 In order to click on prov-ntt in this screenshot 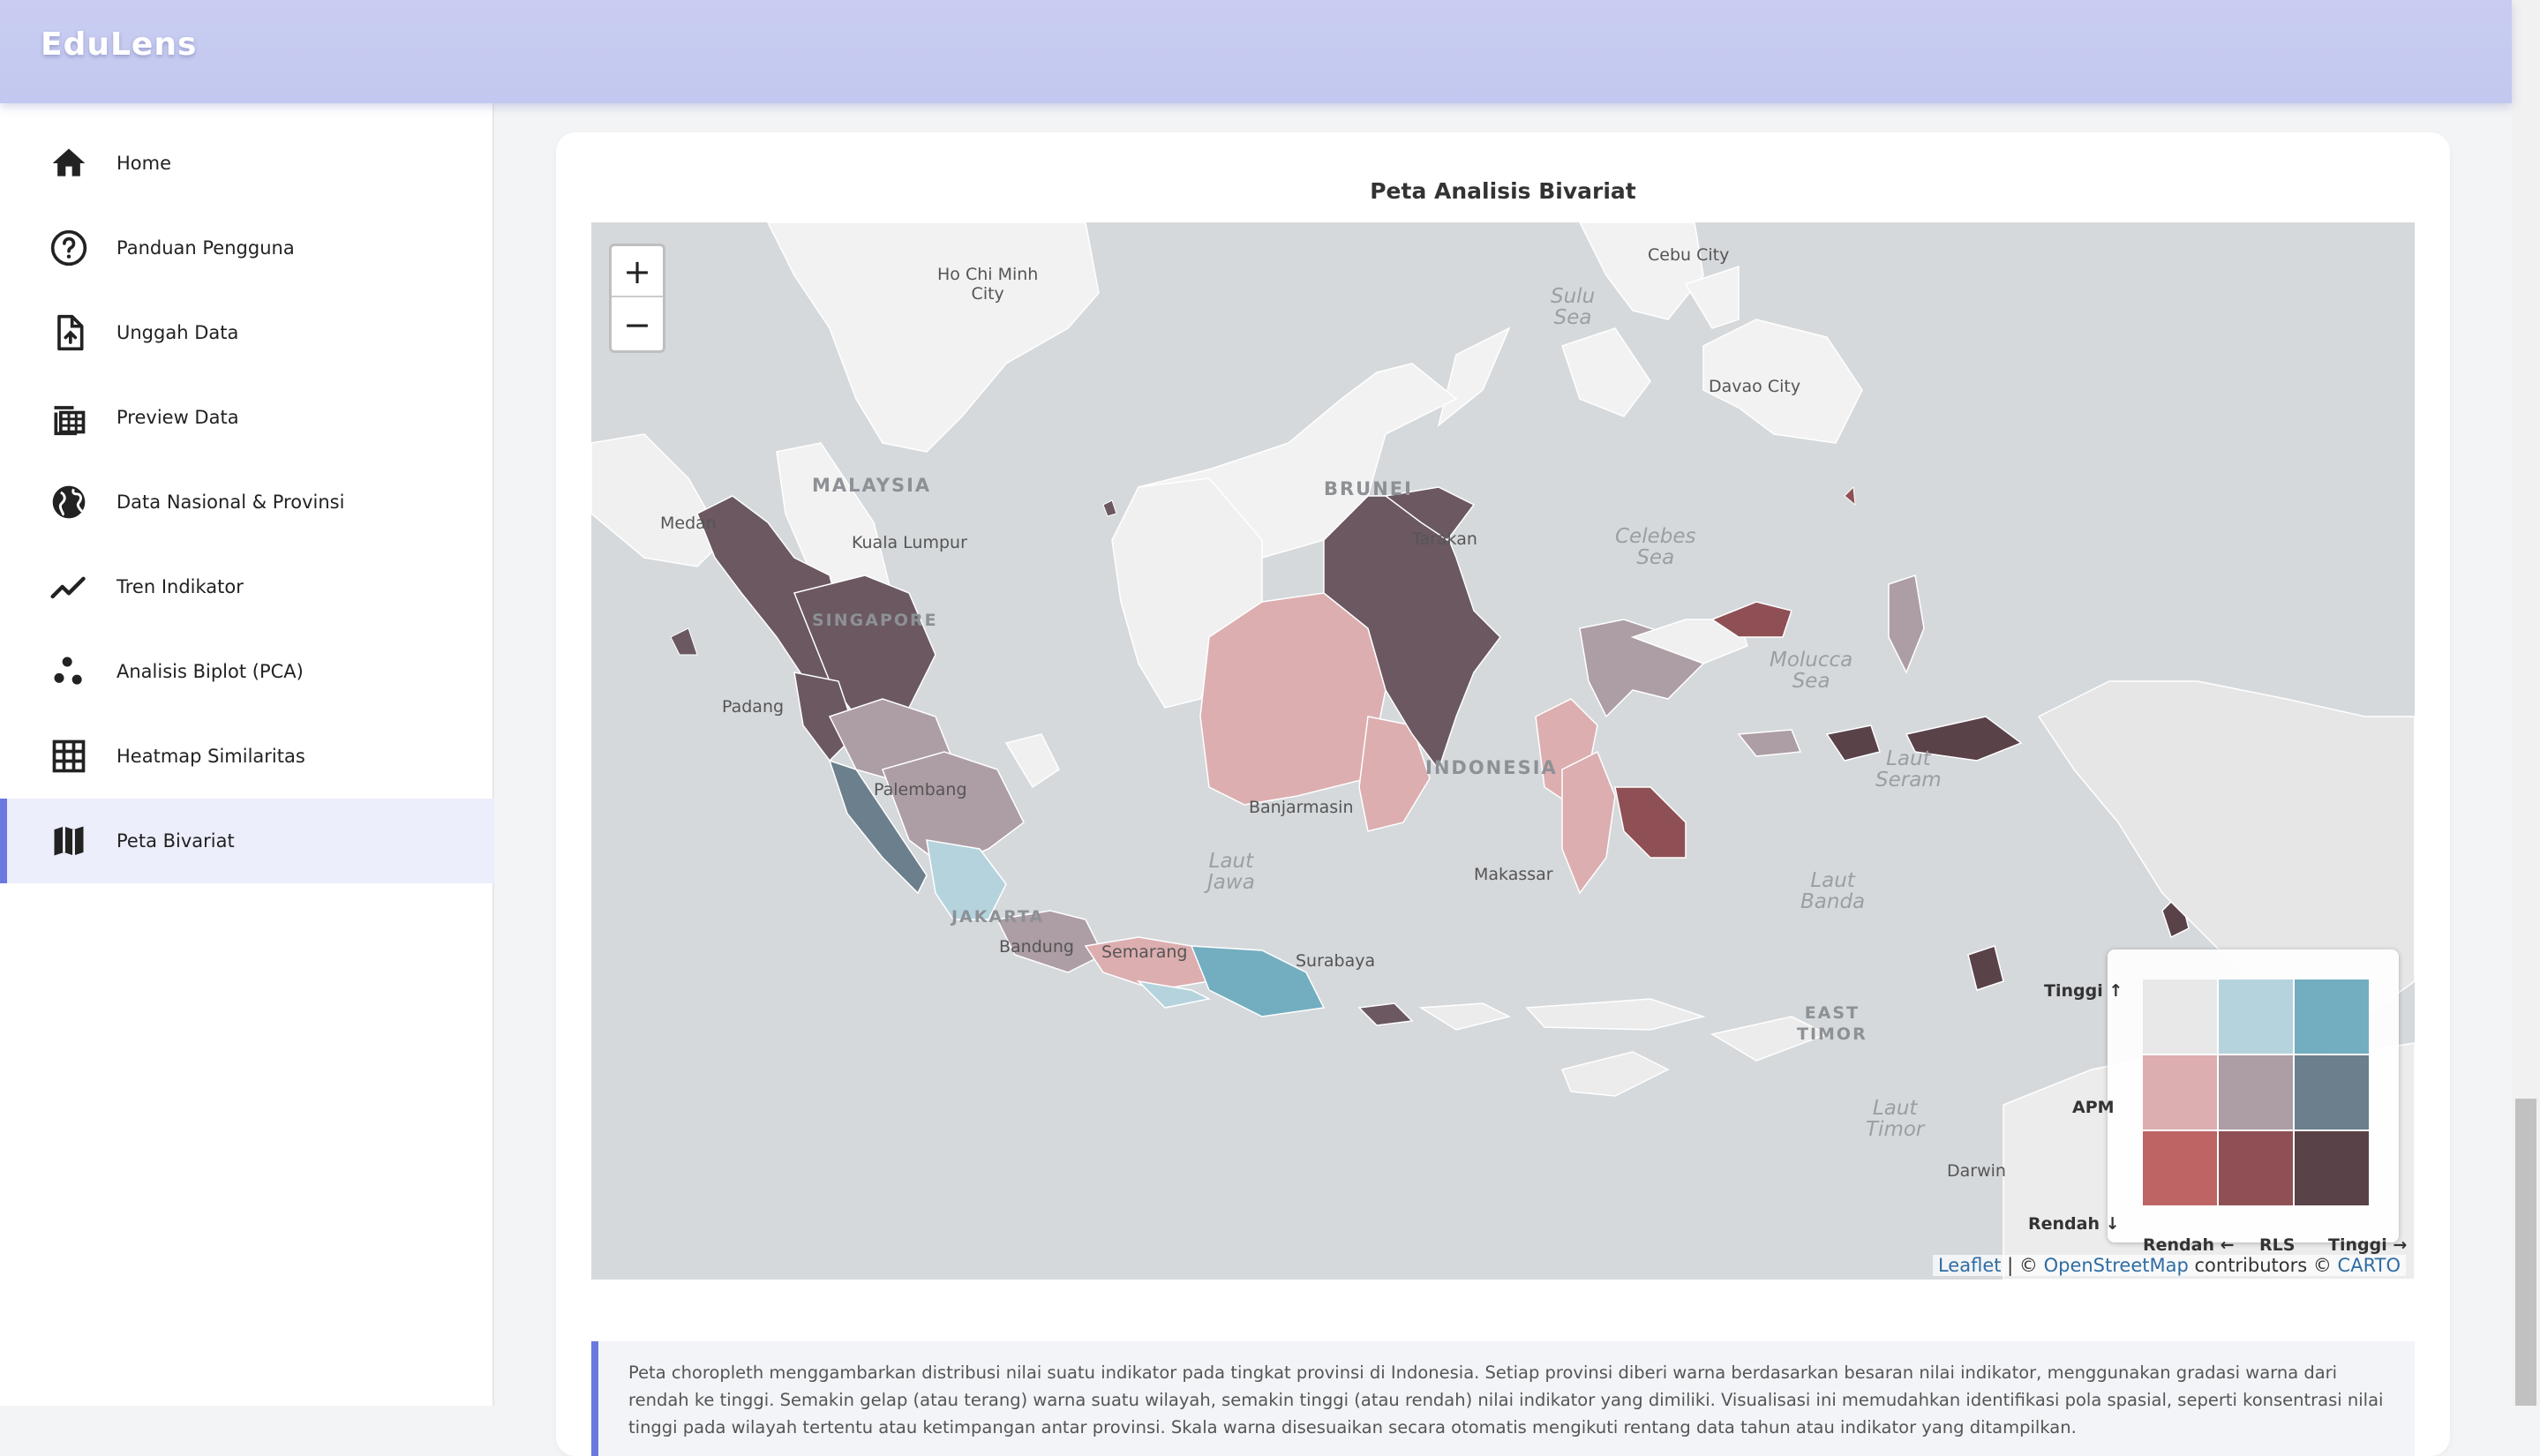, I will do `click(1615, 1014)`.